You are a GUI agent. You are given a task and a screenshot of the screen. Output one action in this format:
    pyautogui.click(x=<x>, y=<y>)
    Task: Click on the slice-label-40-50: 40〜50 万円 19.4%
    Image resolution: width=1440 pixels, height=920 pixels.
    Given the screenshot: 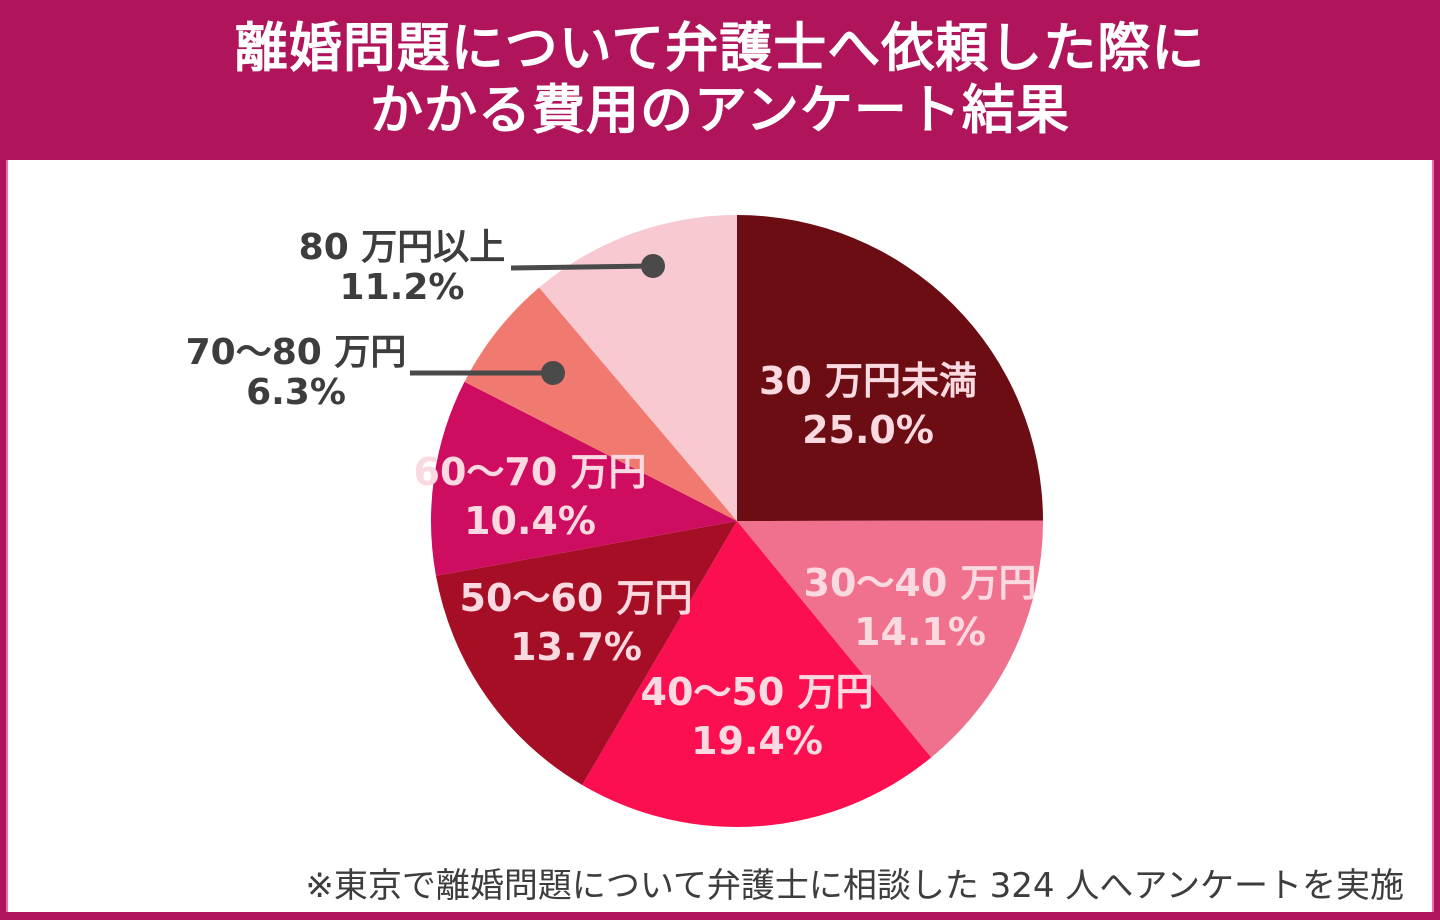 What is the action you would take?
    pyautogui.click(x=757, y=717)
    